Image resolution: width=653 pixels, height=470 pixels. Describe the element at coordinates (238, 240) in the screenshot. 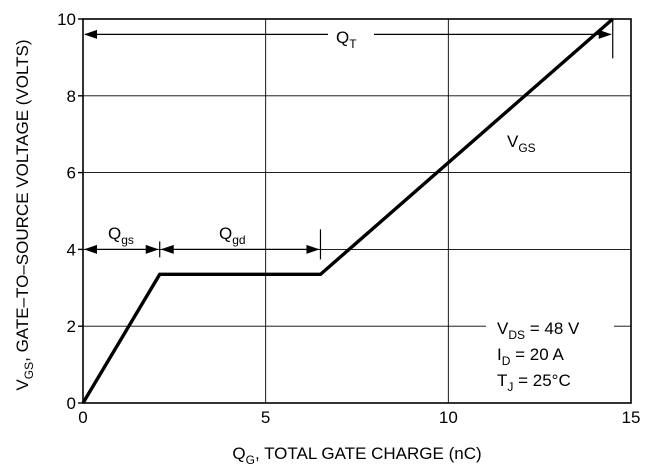

I see `qgd-label-sub: gd` at that location.